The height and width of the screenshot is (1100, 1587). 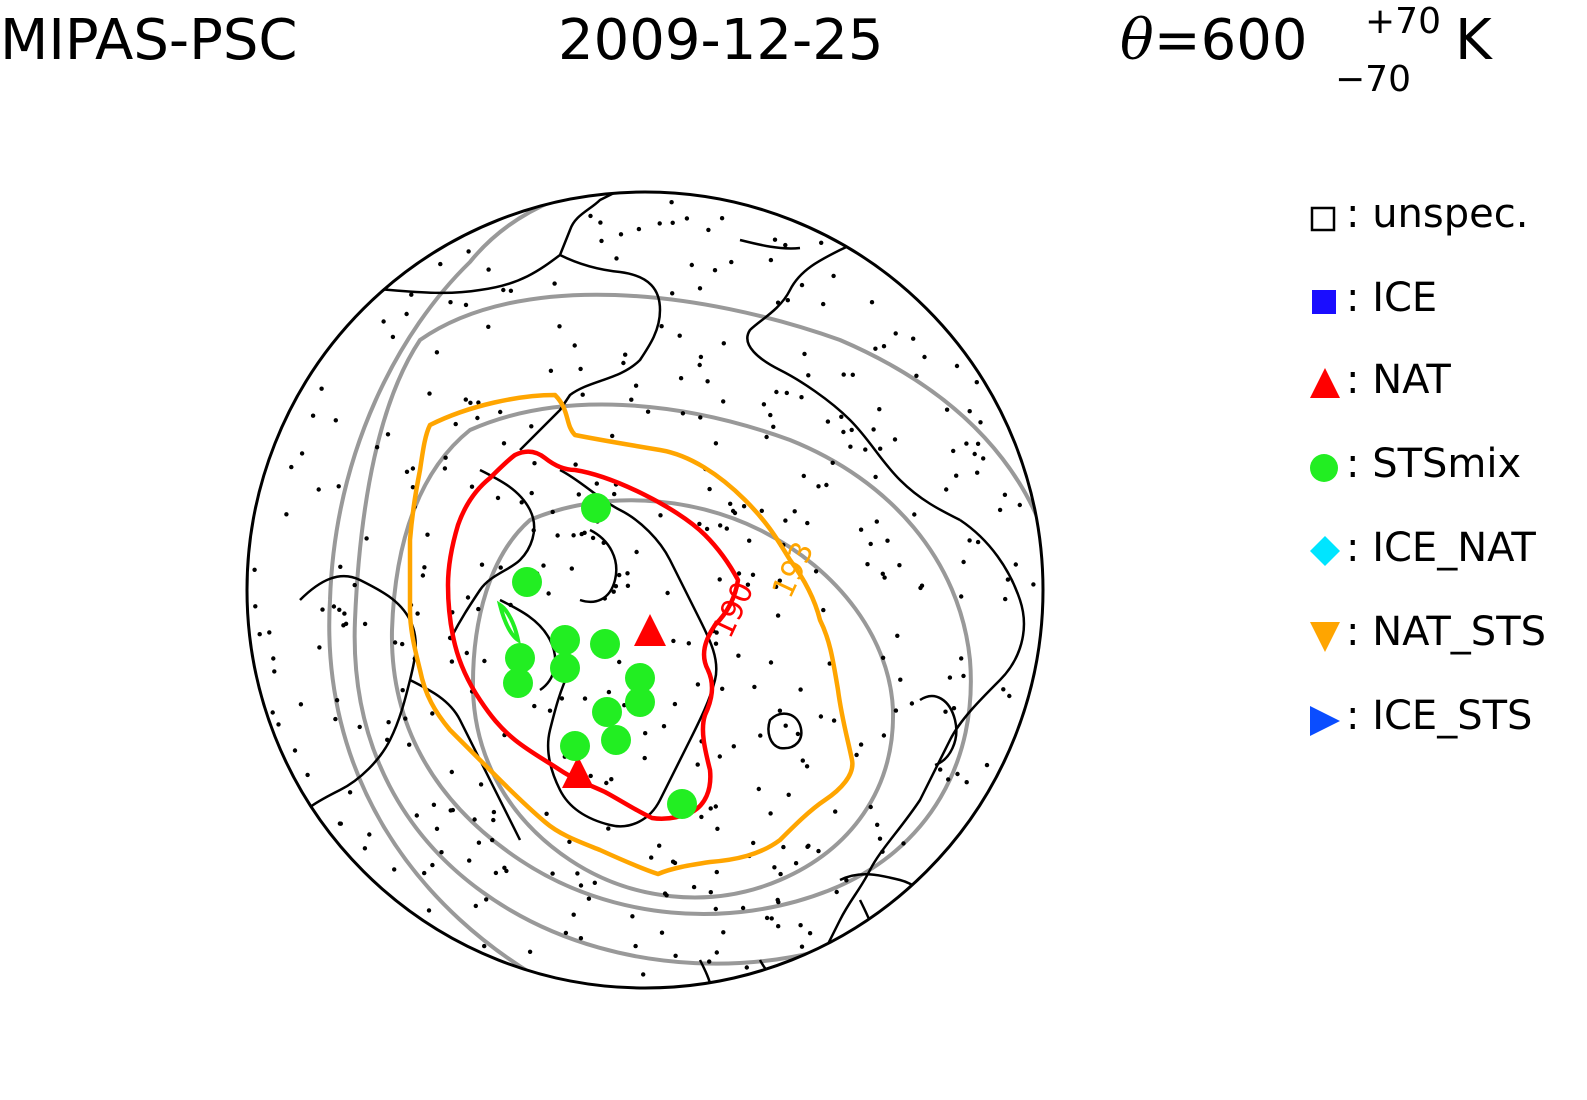 I want to click on coastline-siberia, so click(x=825, y=357).